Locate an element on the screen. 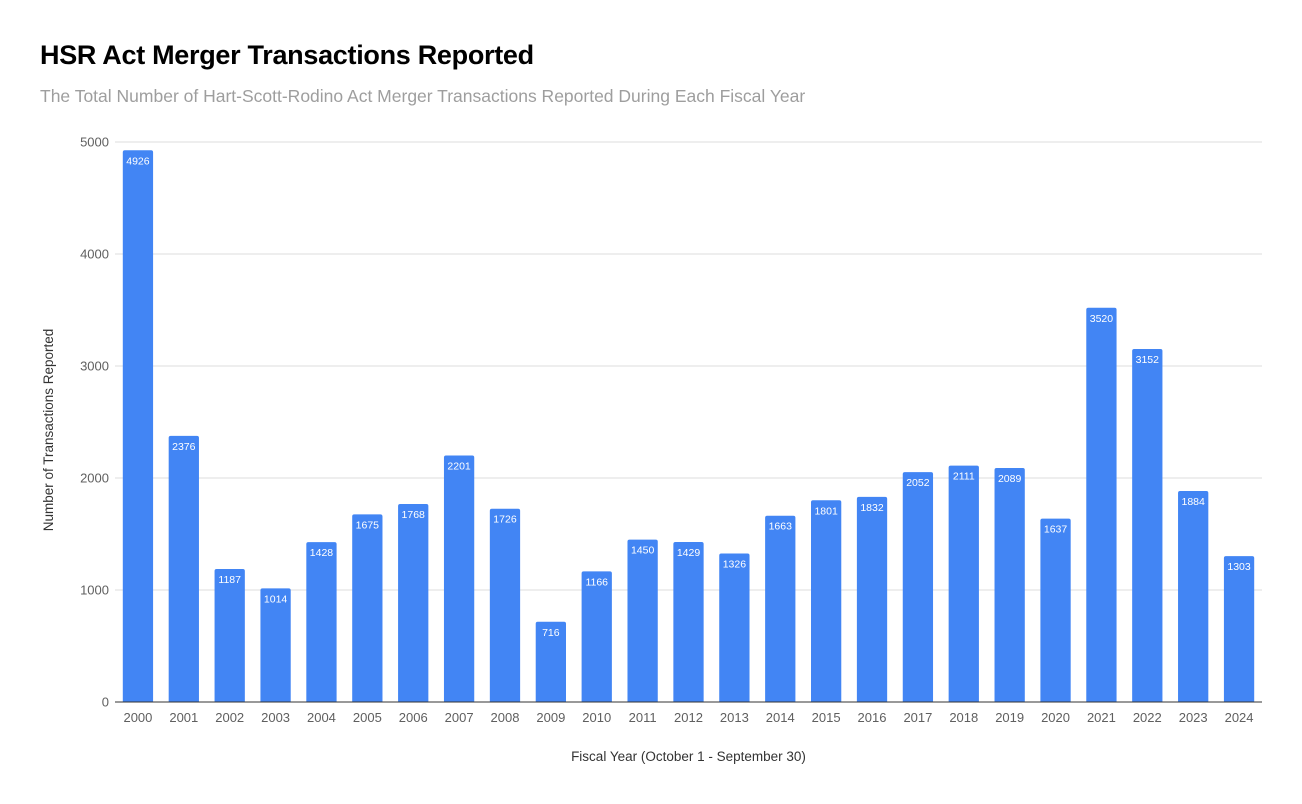  x-tick-label-2005: 2005 is located at coordinates (367, 717).